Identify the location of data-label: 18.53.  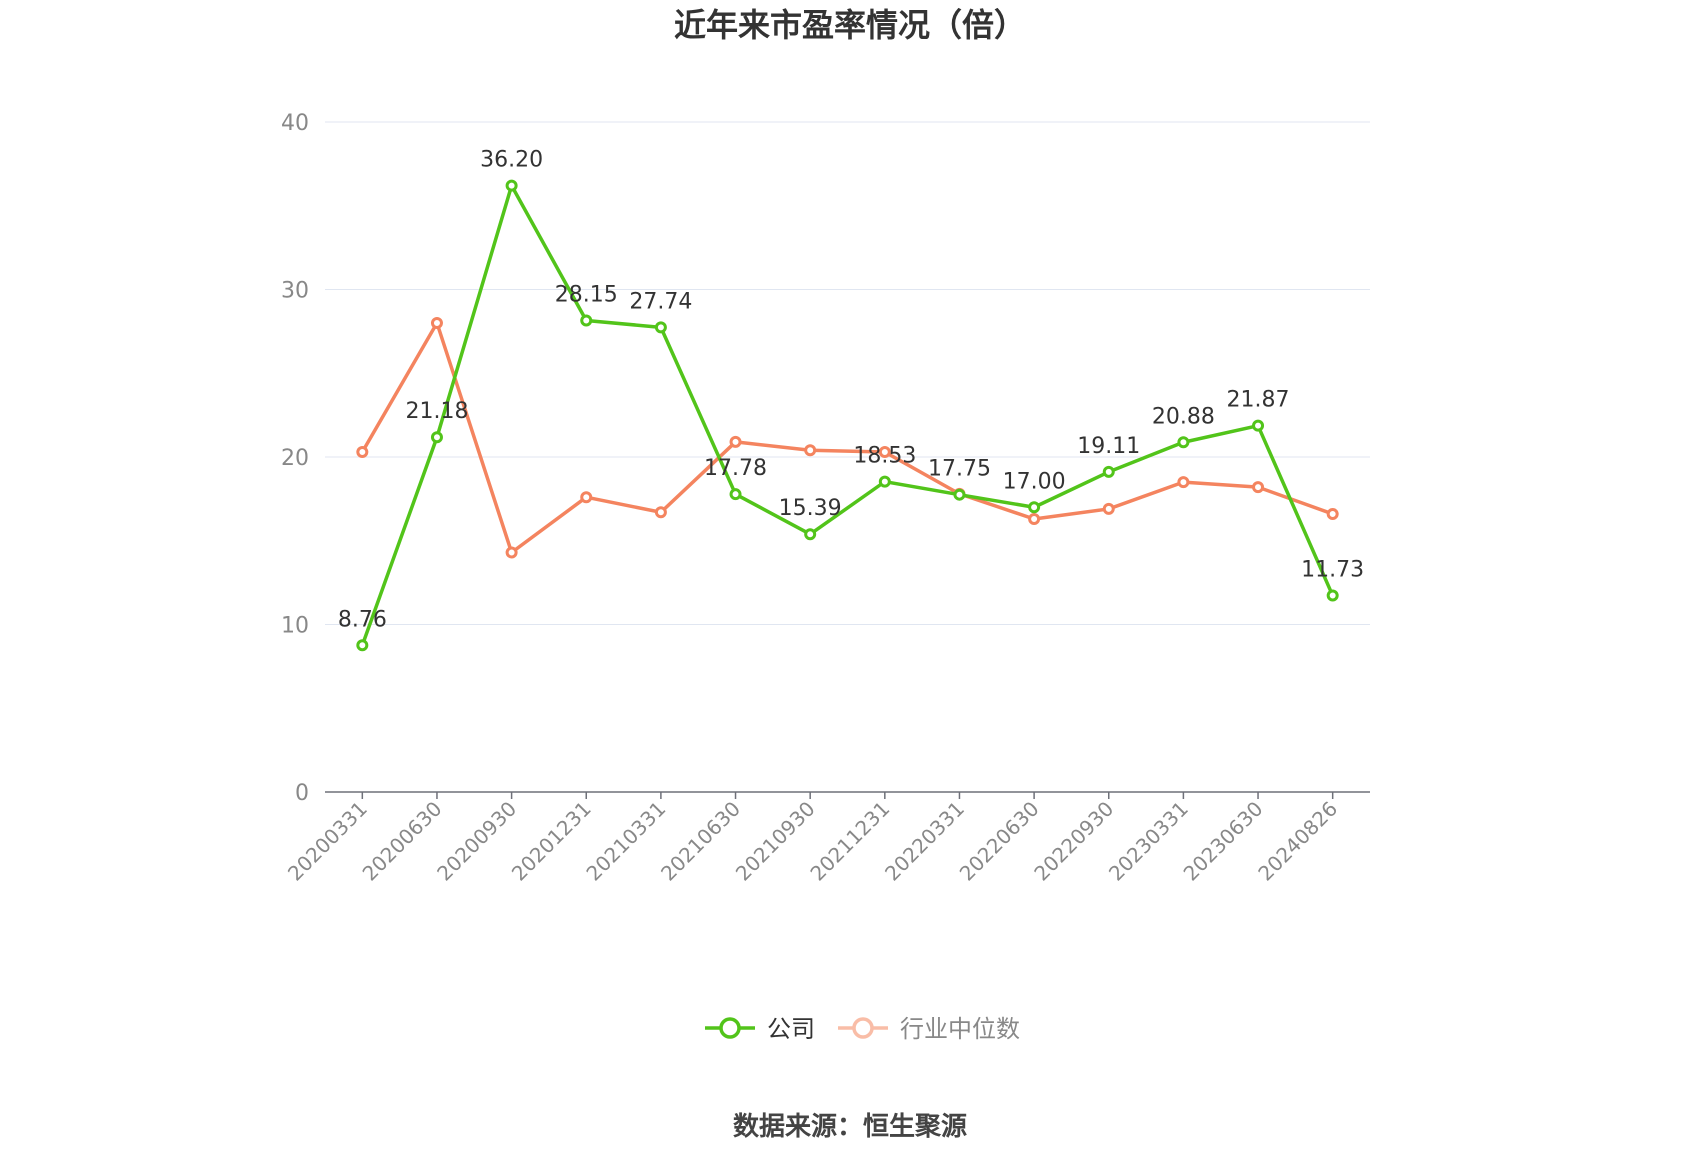
(884, 456).